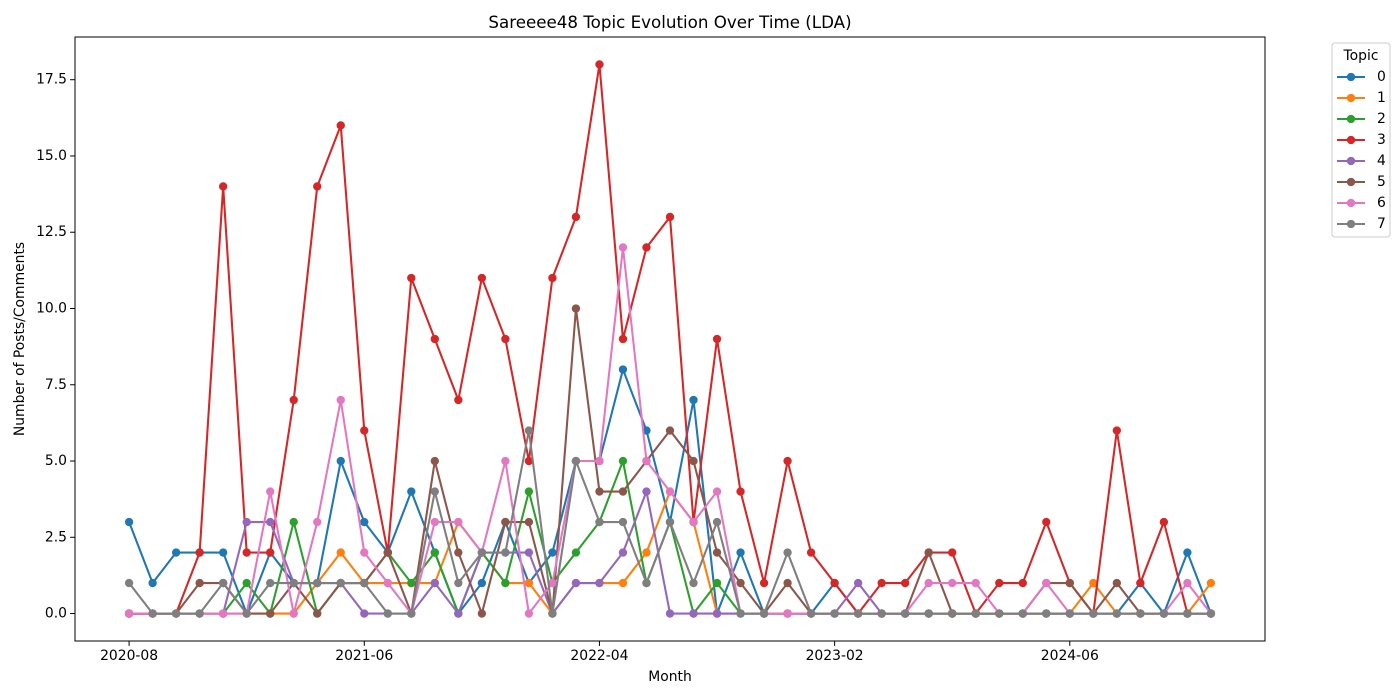 This screenshot has height=700, width=1400. What do you see at coordinates (1361, 161) in the screenshot?
I see `legend-item-topic-4: 4` at bounding box center [1361, 161].